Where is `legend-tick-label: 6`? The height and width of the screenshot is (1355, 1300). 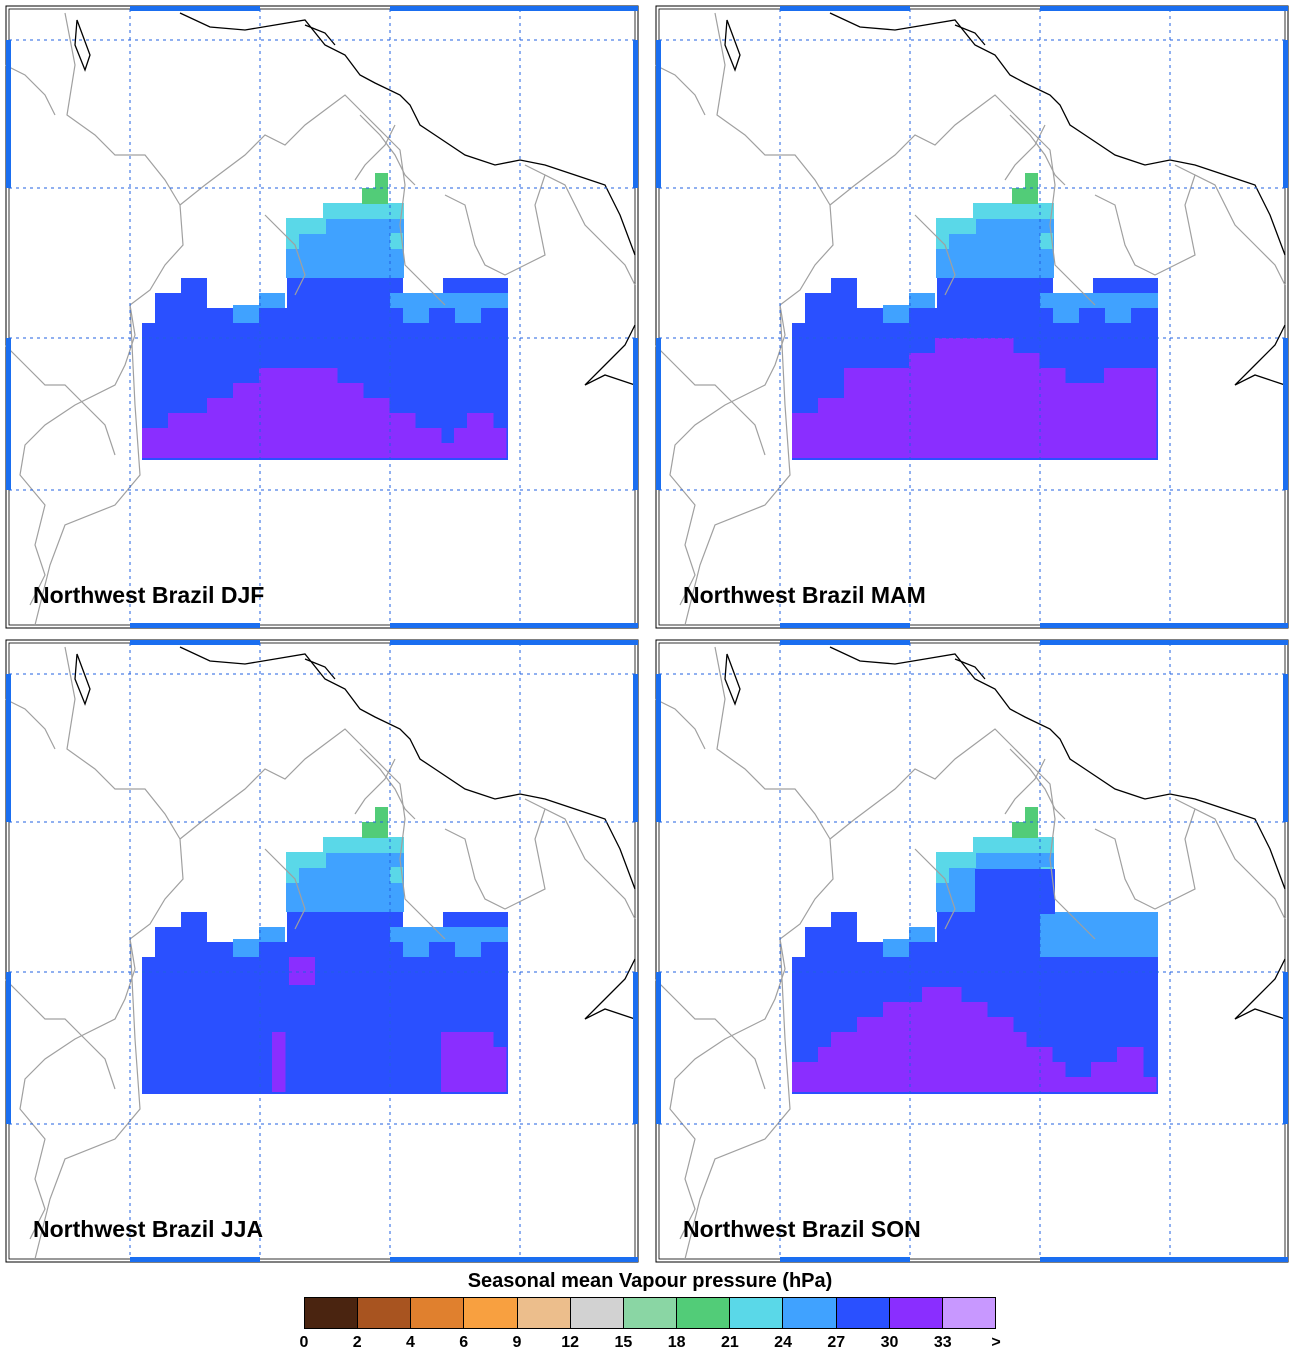
legend-tick-label: 6 is located at coordinates (464, 1342).